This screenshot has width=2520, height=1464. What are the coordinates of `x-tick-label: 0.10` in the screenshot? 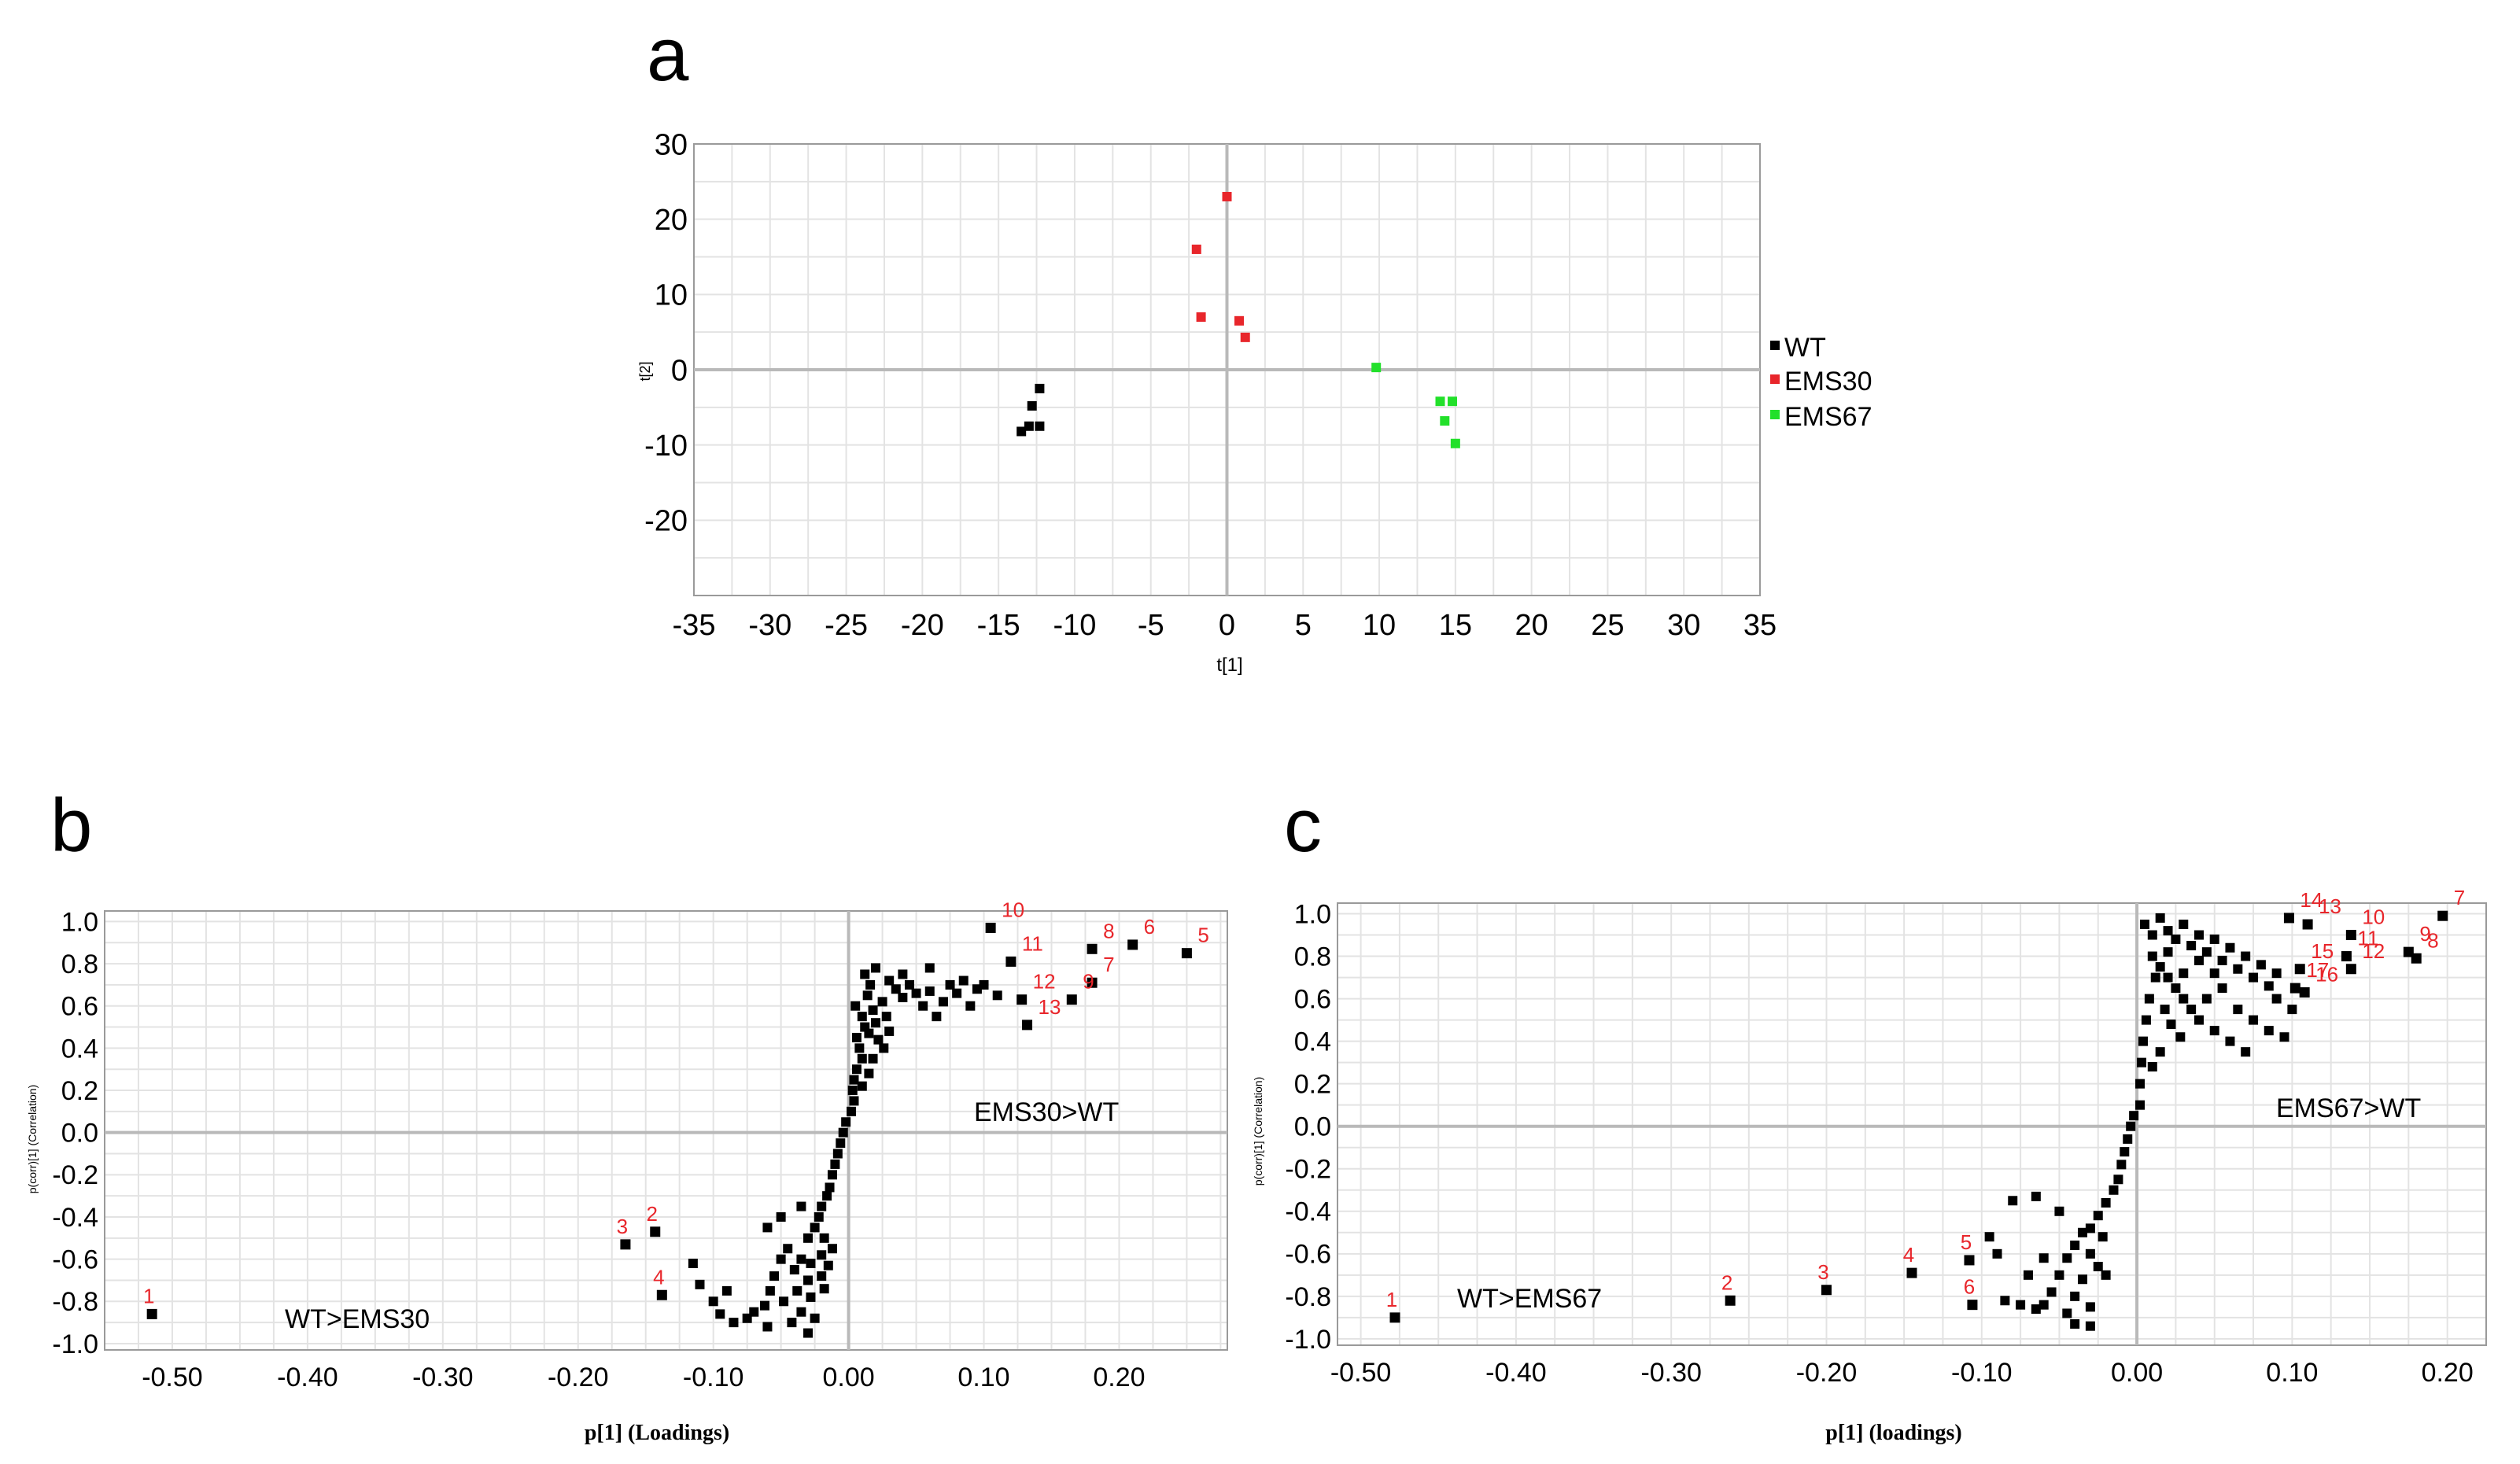 It's located at (983, 1378).